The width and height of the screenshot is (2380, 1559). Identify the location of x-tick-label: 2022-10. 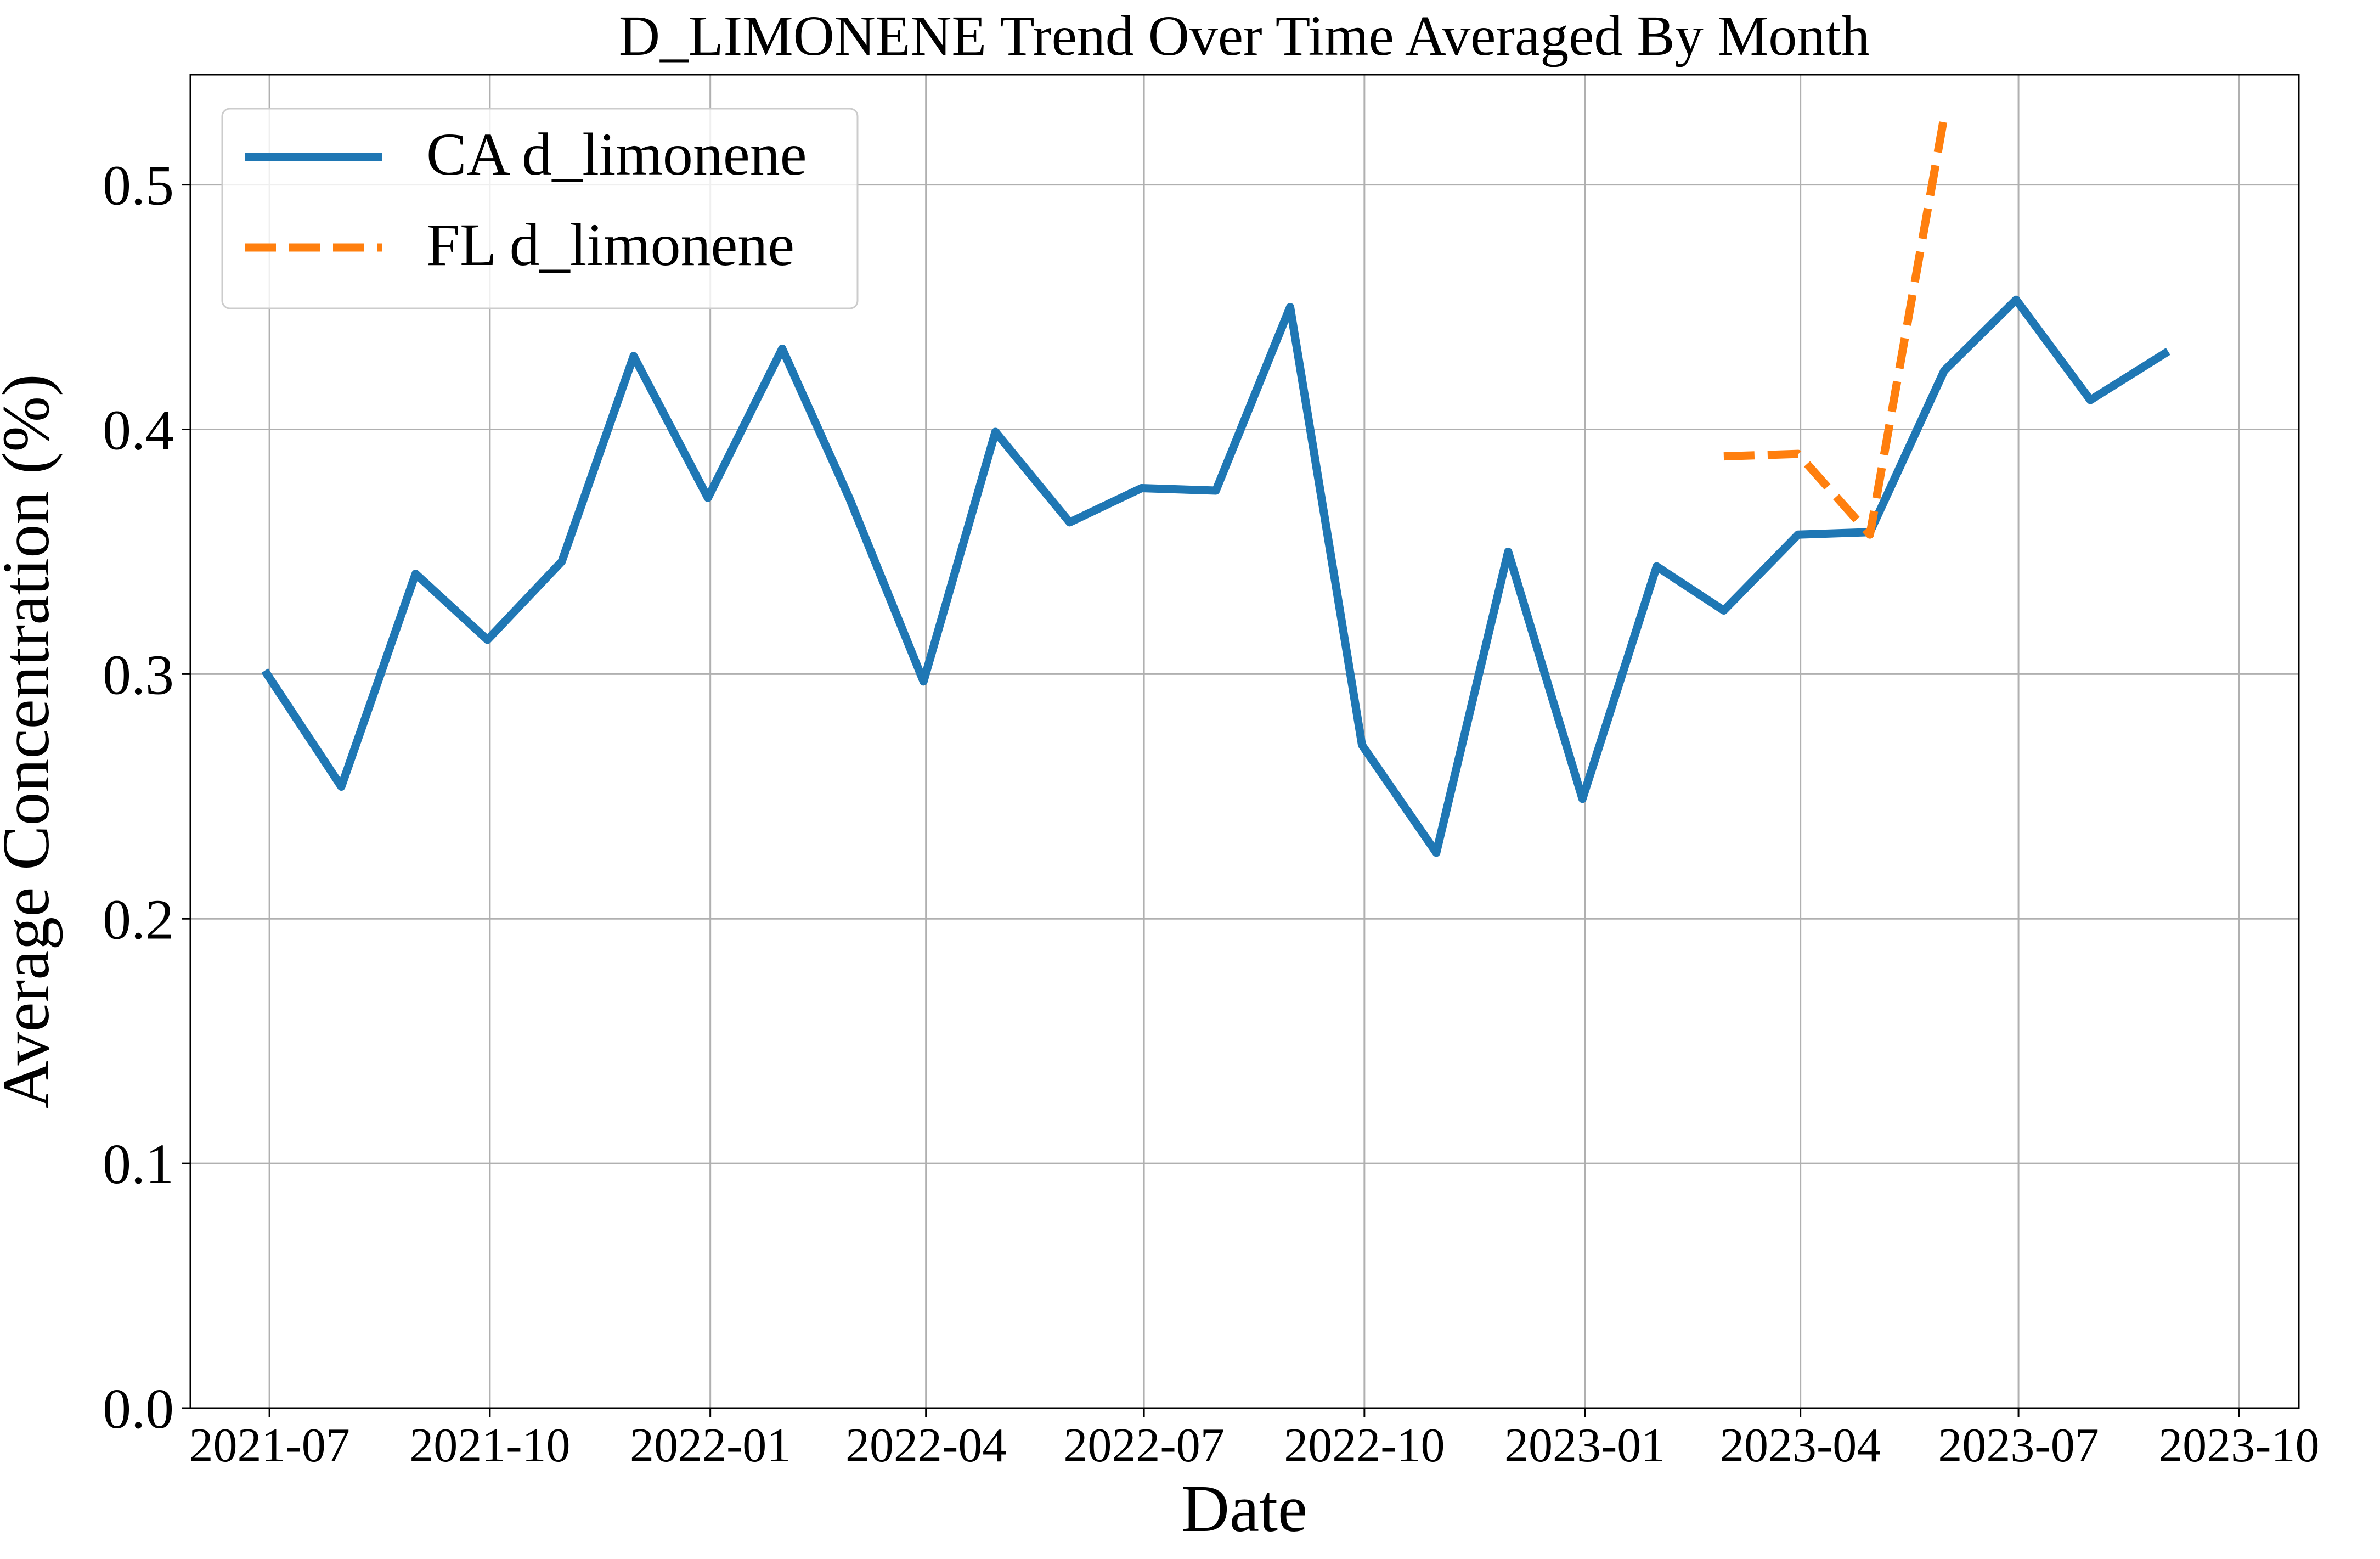
(1364, 1445).